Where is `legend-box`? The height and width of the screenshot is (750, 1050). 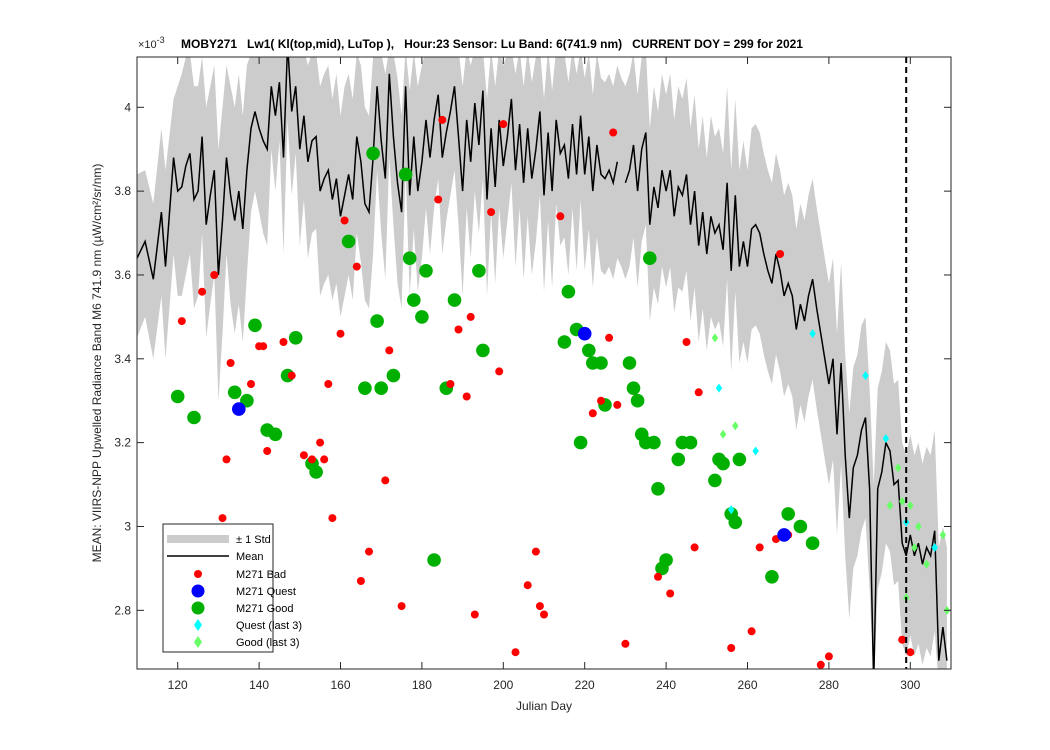
legend-box is located at coordinates (218, 588).